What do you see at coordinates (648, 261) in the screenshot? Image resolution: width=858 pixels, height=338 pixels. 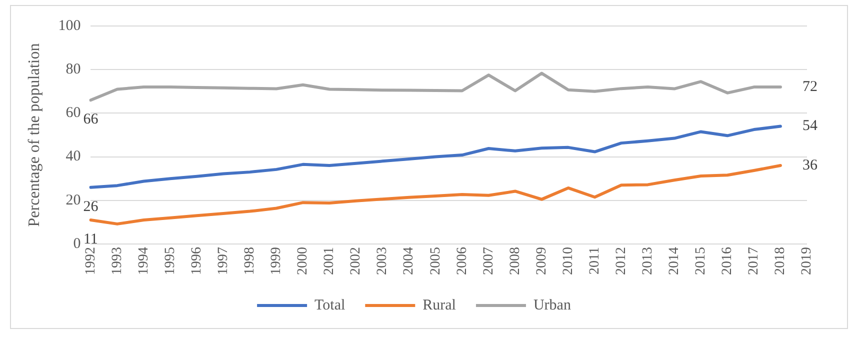 I see `x-tick-label: 2013` at bounding box center [648, 261].